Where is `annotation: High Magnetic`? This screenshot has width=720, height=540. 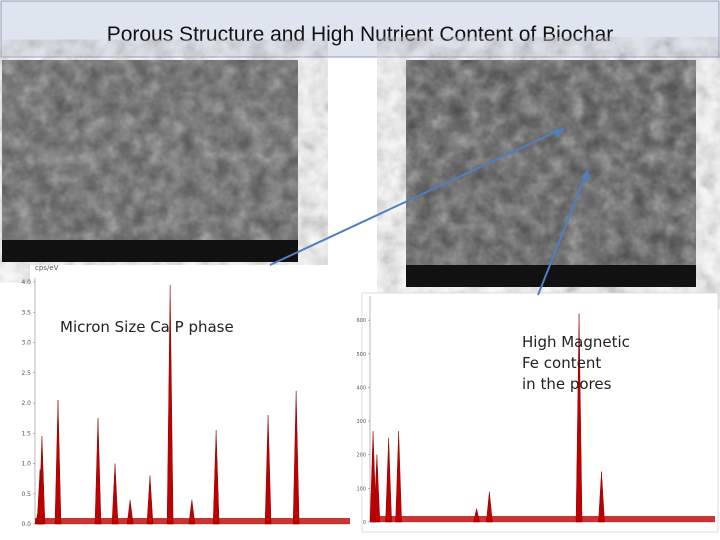
annotation: High Magnetic is located at coordinates (576, 342).